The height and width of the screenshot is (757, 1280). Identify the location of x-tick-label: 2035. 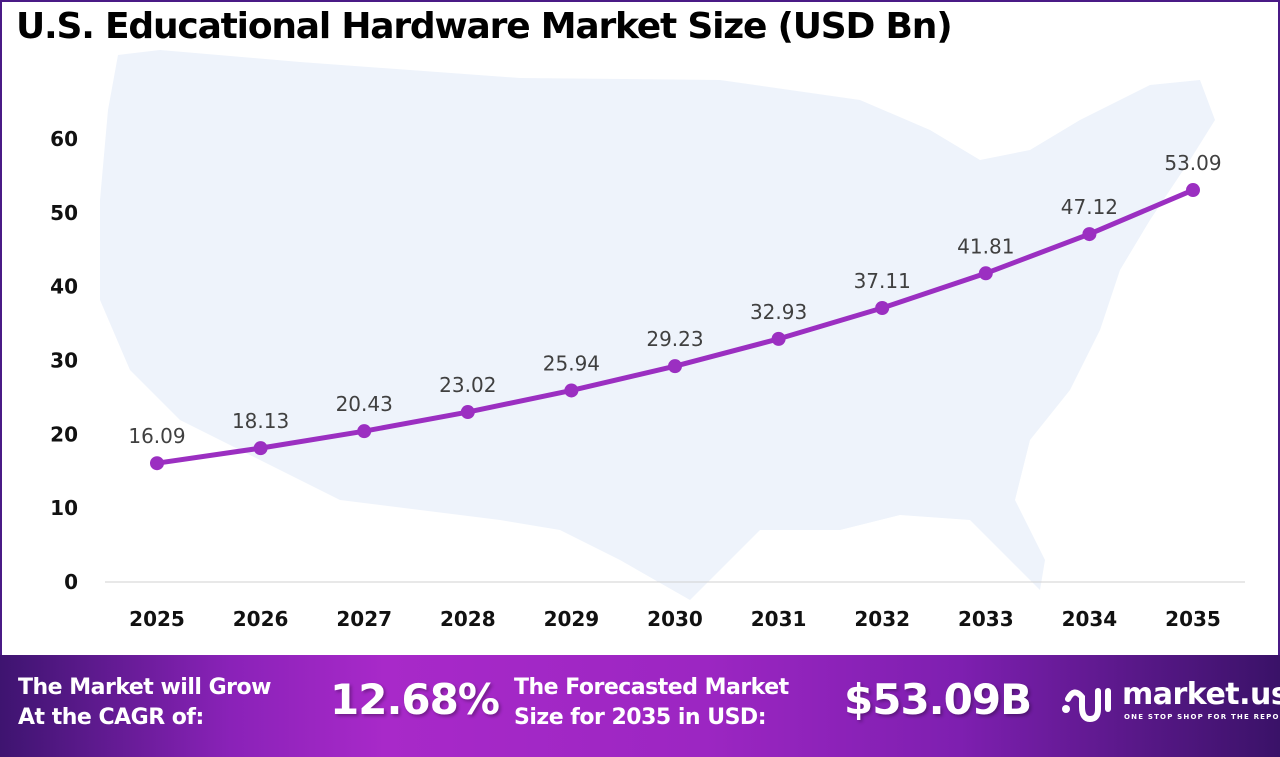
(1193, 619).